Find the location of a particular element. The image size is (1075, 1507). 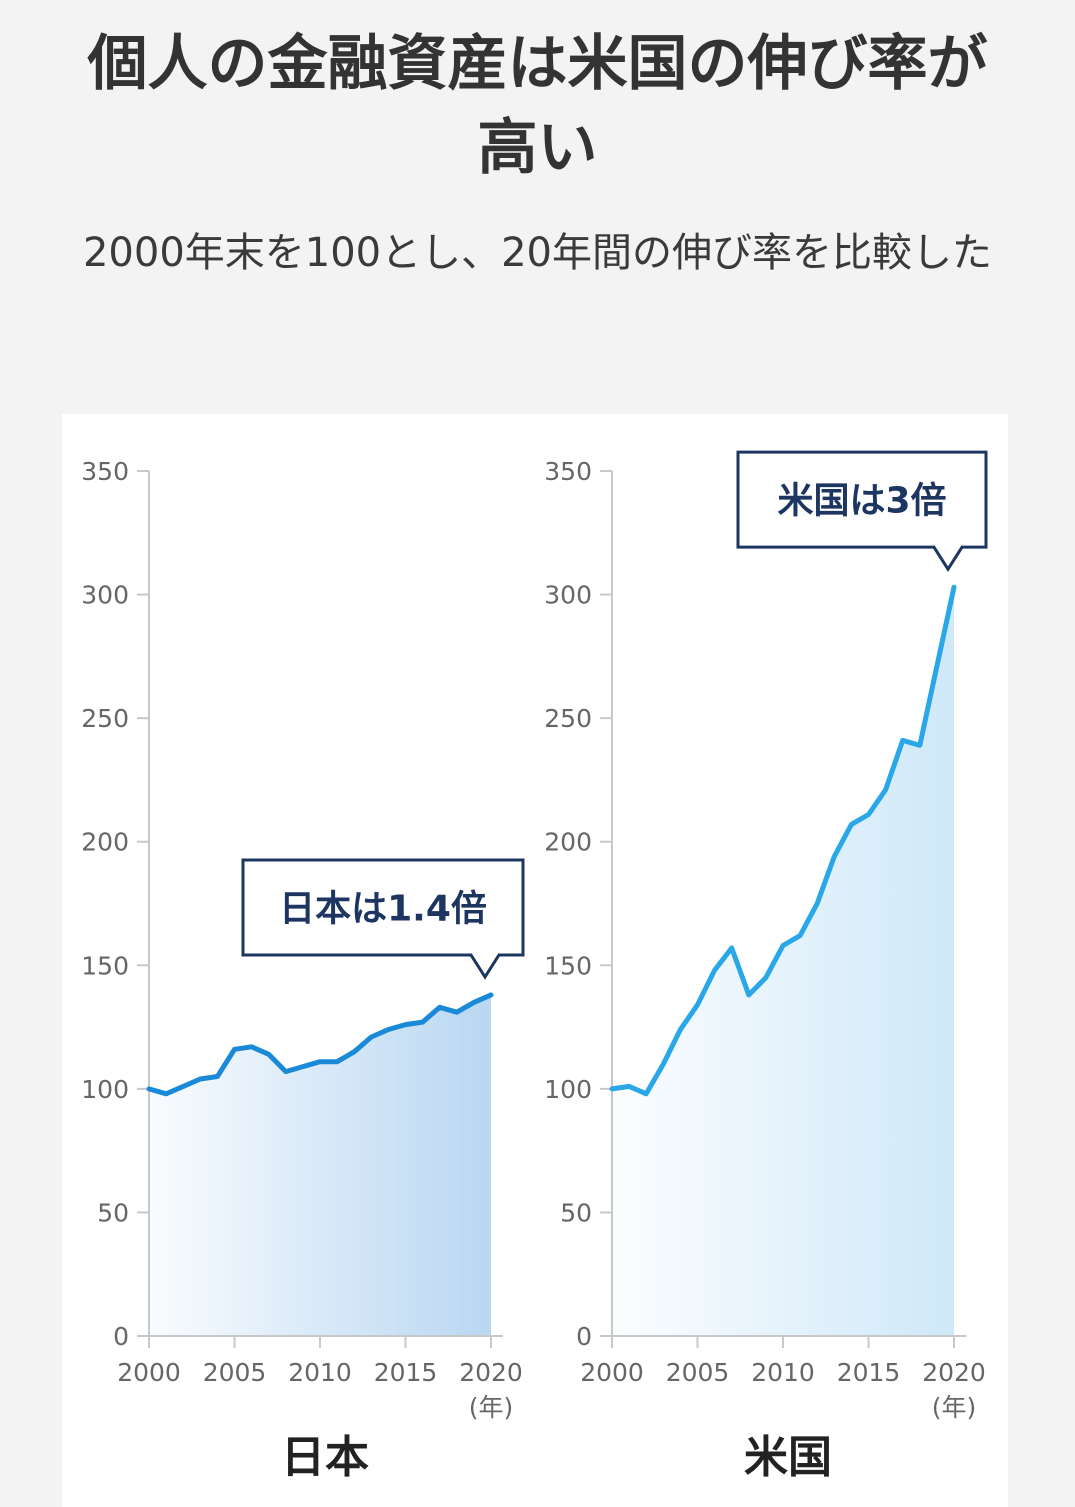

page-title: 個人の金融資産は米国の伸び率が高い is located at coordinates (537, 106).